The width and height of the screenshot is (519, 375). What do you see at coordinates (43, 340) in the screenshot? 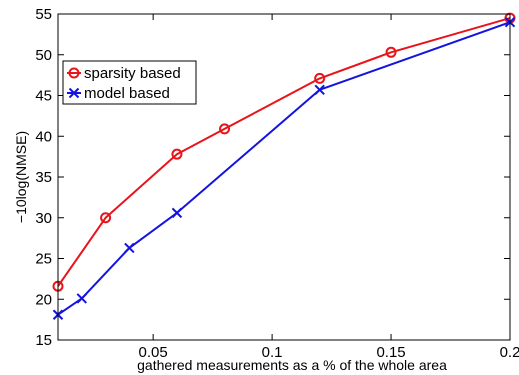
I see `y-tick-label: 15` at bounding box center [43, 340].